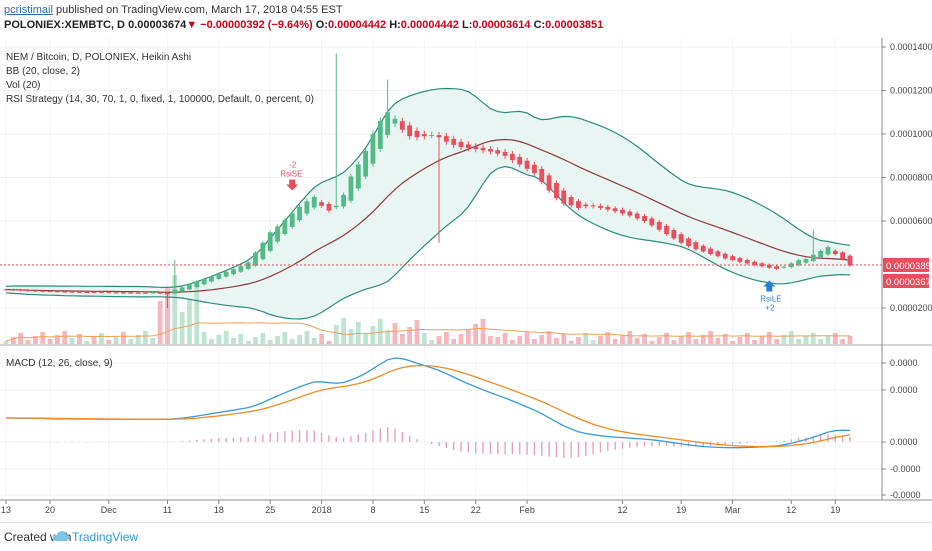 This screenshot has height=551, width=932. Describe the element at coordinates (23, 85) in the screenshot. I see `legend-vol: Vol (20)` at that location.